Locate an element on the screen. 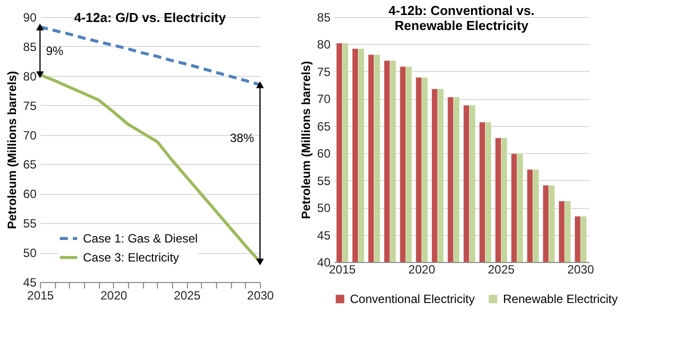 The width and height of the screenshot is (695, 359). chart-title: 4-12b: Conventional vs. Renewable Electricity is located at coordinates (461, 18).